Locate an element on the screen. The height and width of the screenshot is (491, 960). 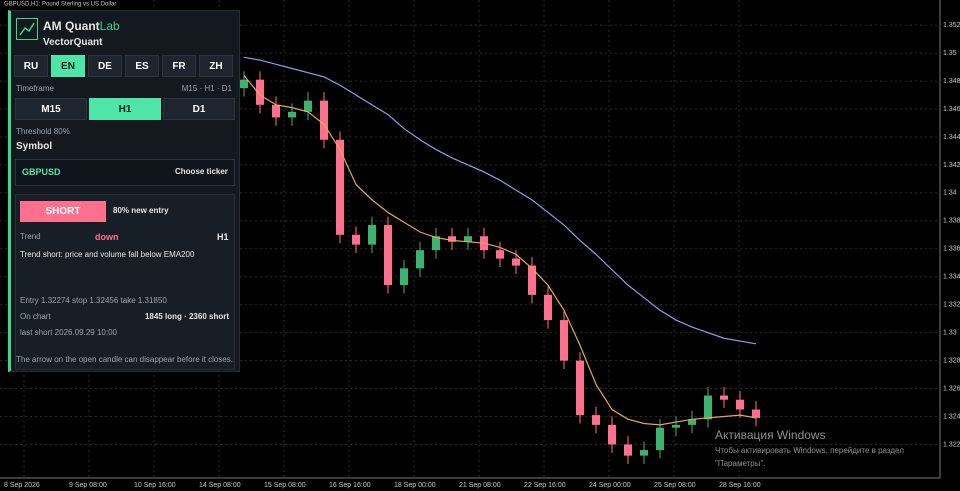
x-tick-label: 8 Sep 2026 is located at coordinates (22, 485).